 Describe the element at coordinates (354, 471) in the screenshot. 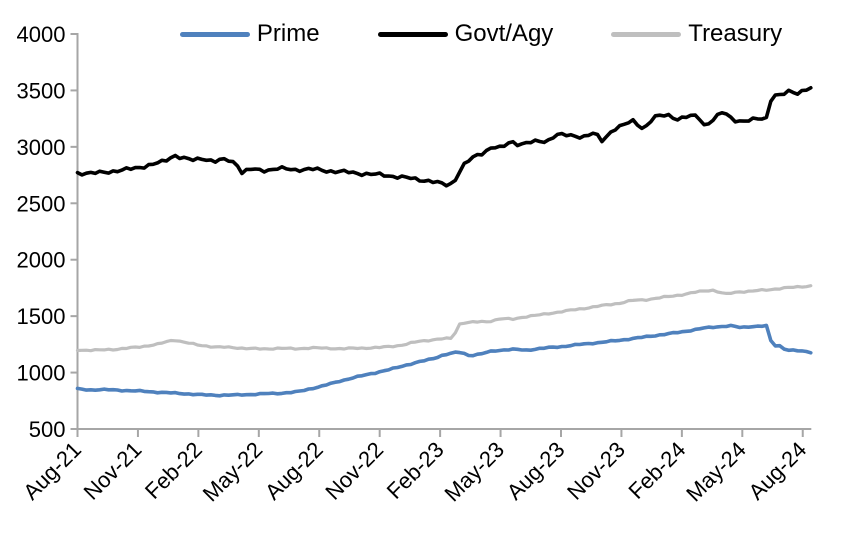

I see `x-axis-label: Nov-22` at that location.